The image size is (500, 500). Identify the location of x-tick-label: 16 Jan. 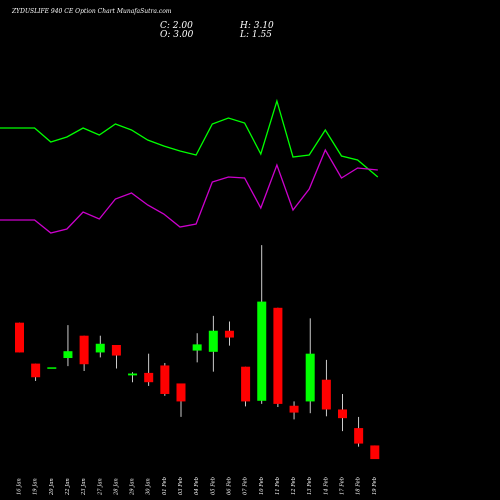
(20, 486).